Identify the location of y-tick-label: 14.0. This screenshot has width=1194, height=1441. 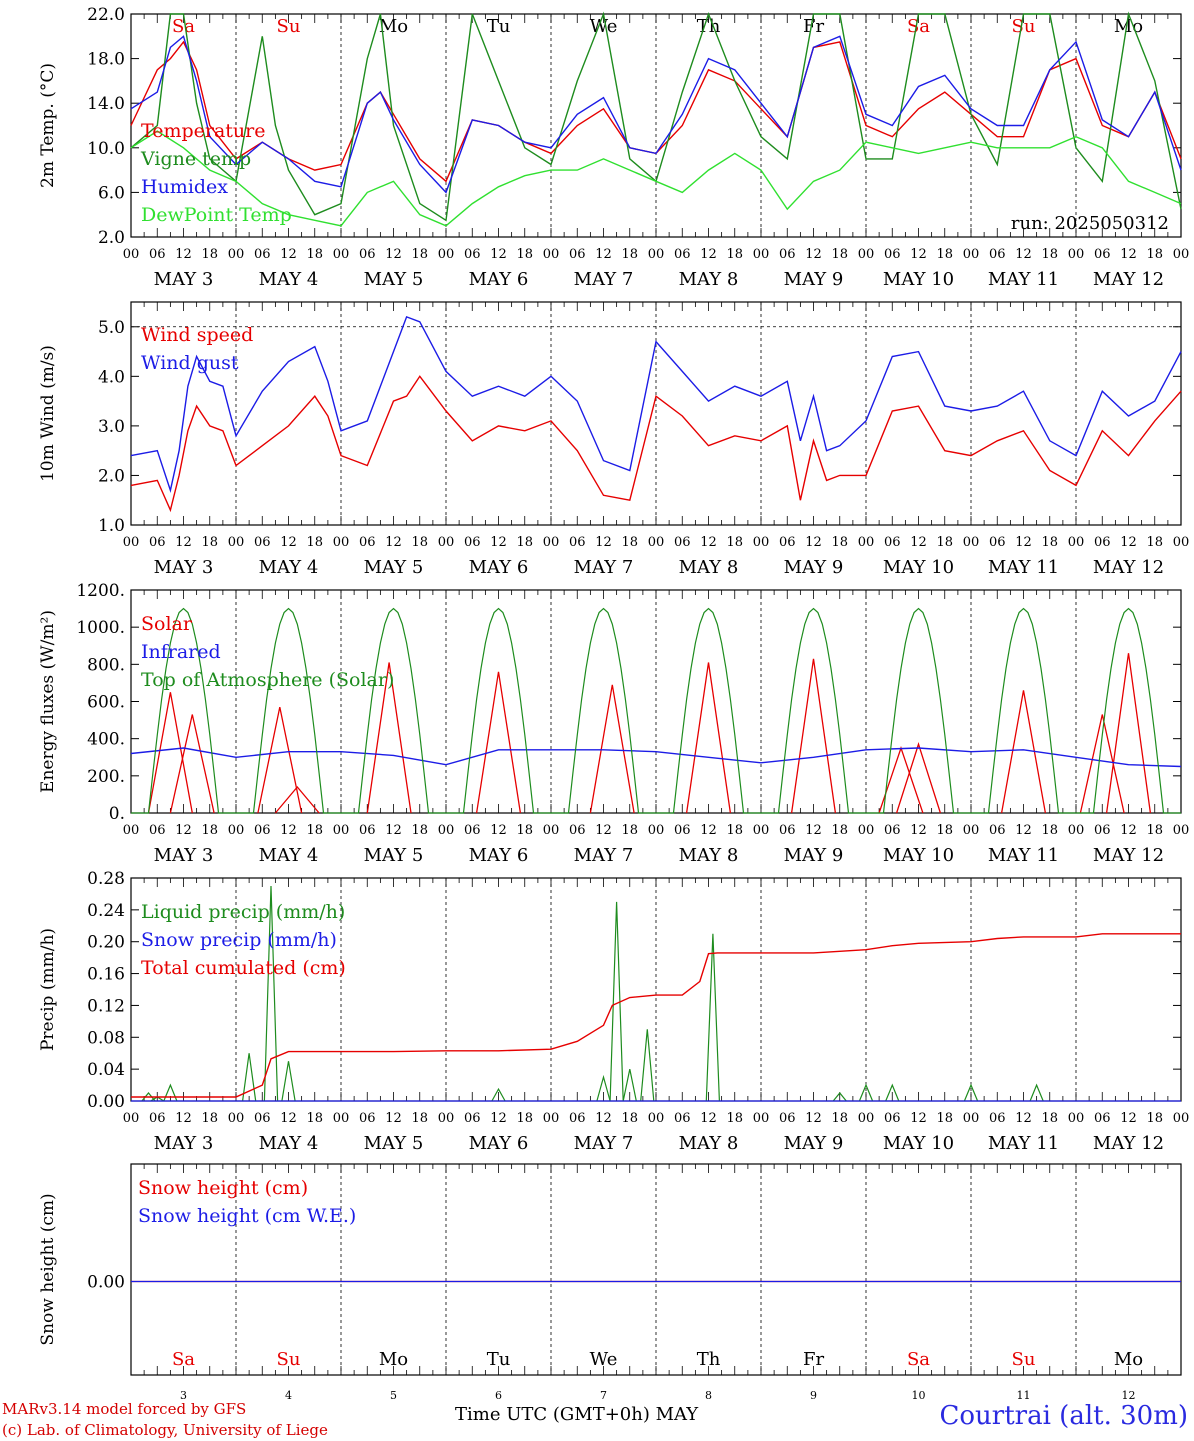
(106, 104).